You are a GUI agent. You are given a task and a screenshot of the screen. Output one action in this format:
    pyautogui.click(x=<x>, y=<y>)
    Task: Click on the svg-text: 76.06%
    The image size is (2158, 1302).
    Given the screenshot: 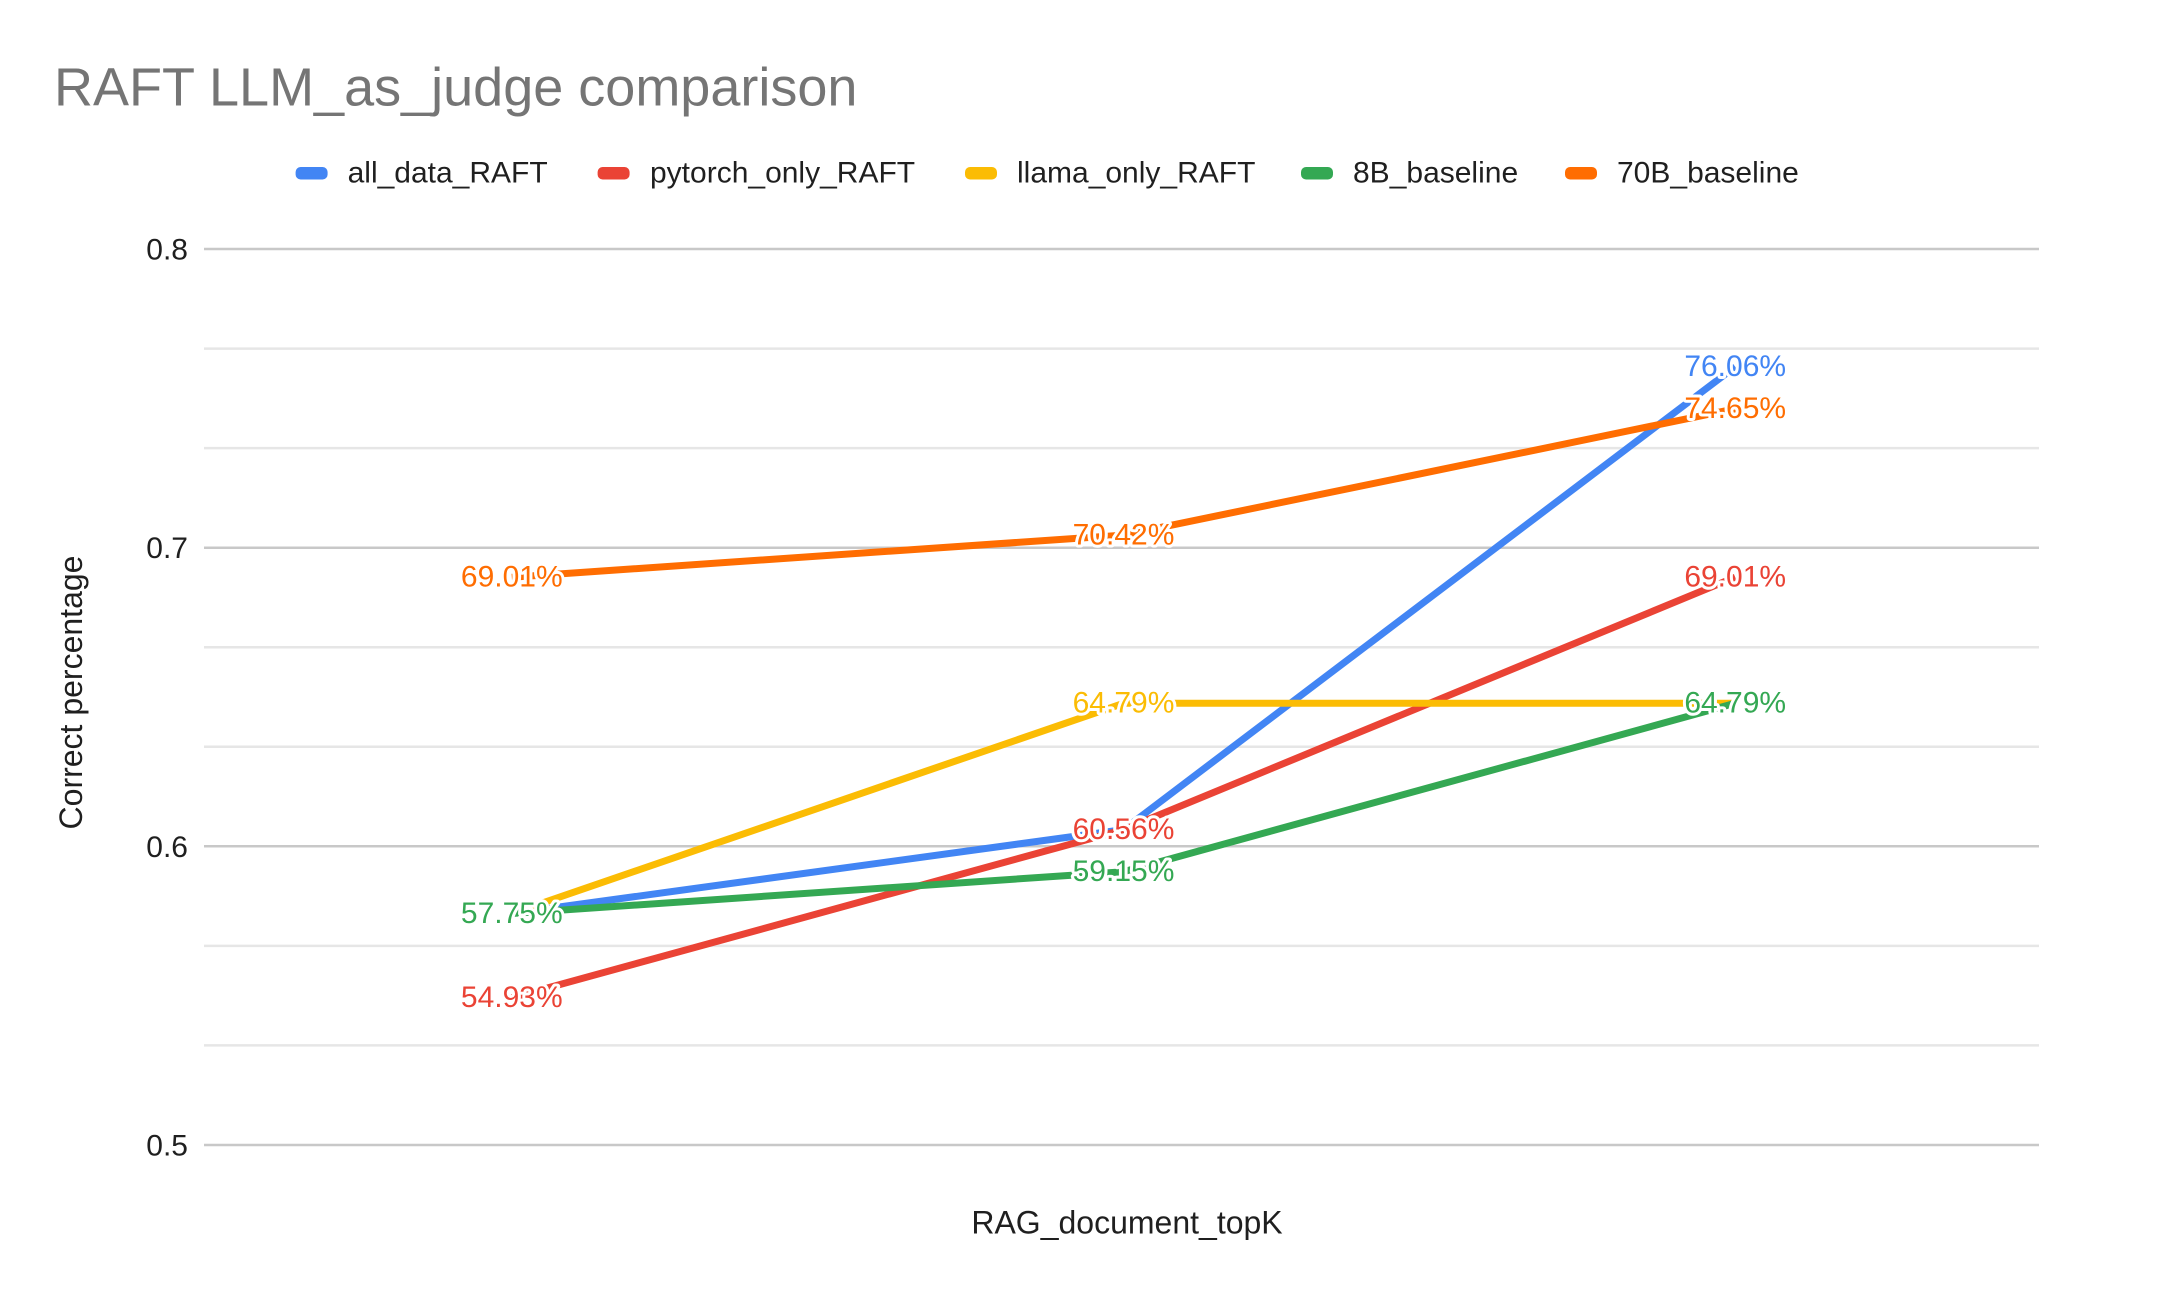 What is the action you would take?
    pyautogui.click(x=1735, y=366)
    